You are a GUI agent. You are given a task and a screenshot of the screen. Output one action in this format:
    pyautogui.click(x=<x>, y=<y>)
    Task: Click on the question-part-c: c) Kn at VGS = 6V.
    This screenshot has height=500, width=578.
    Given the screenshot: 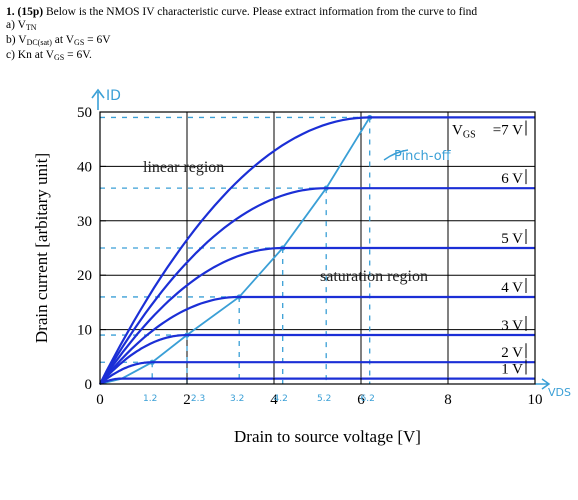 What is the action you would take?
    pyautogui.click(x=49, y=55)
    